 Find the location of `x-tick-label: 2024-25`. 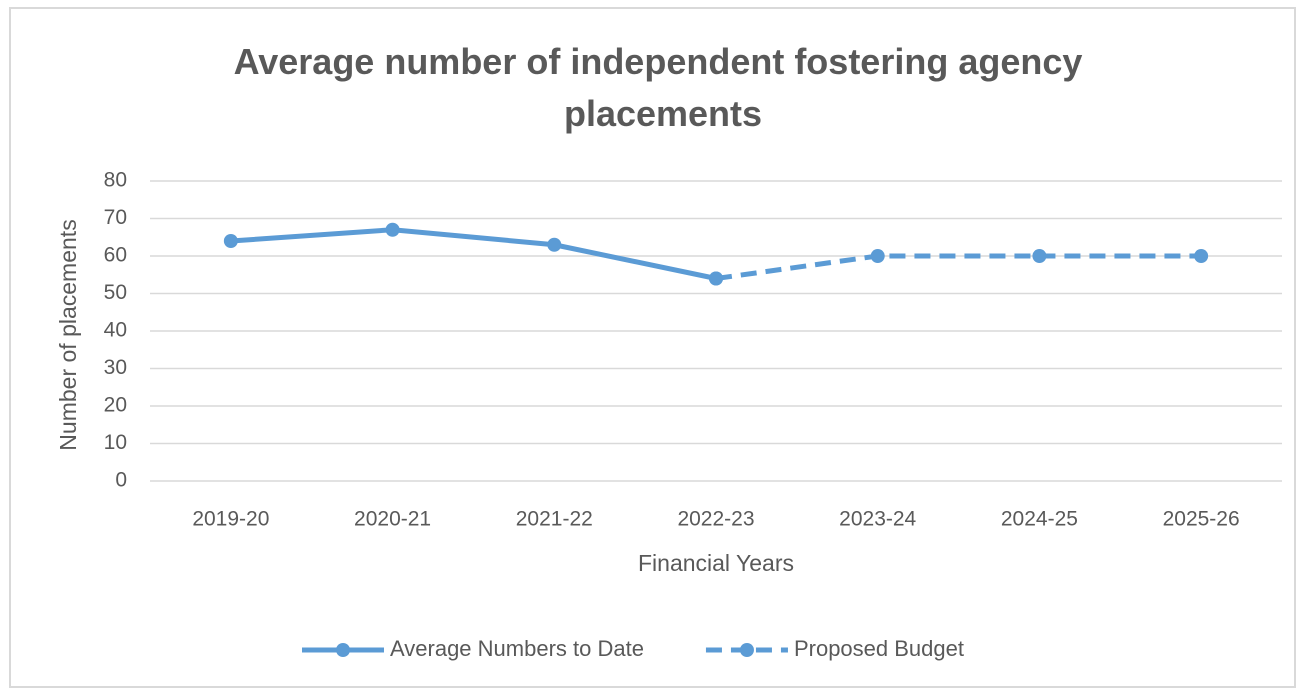

x-tick-label: 2024-25 is located at coordinates (1039, 519).